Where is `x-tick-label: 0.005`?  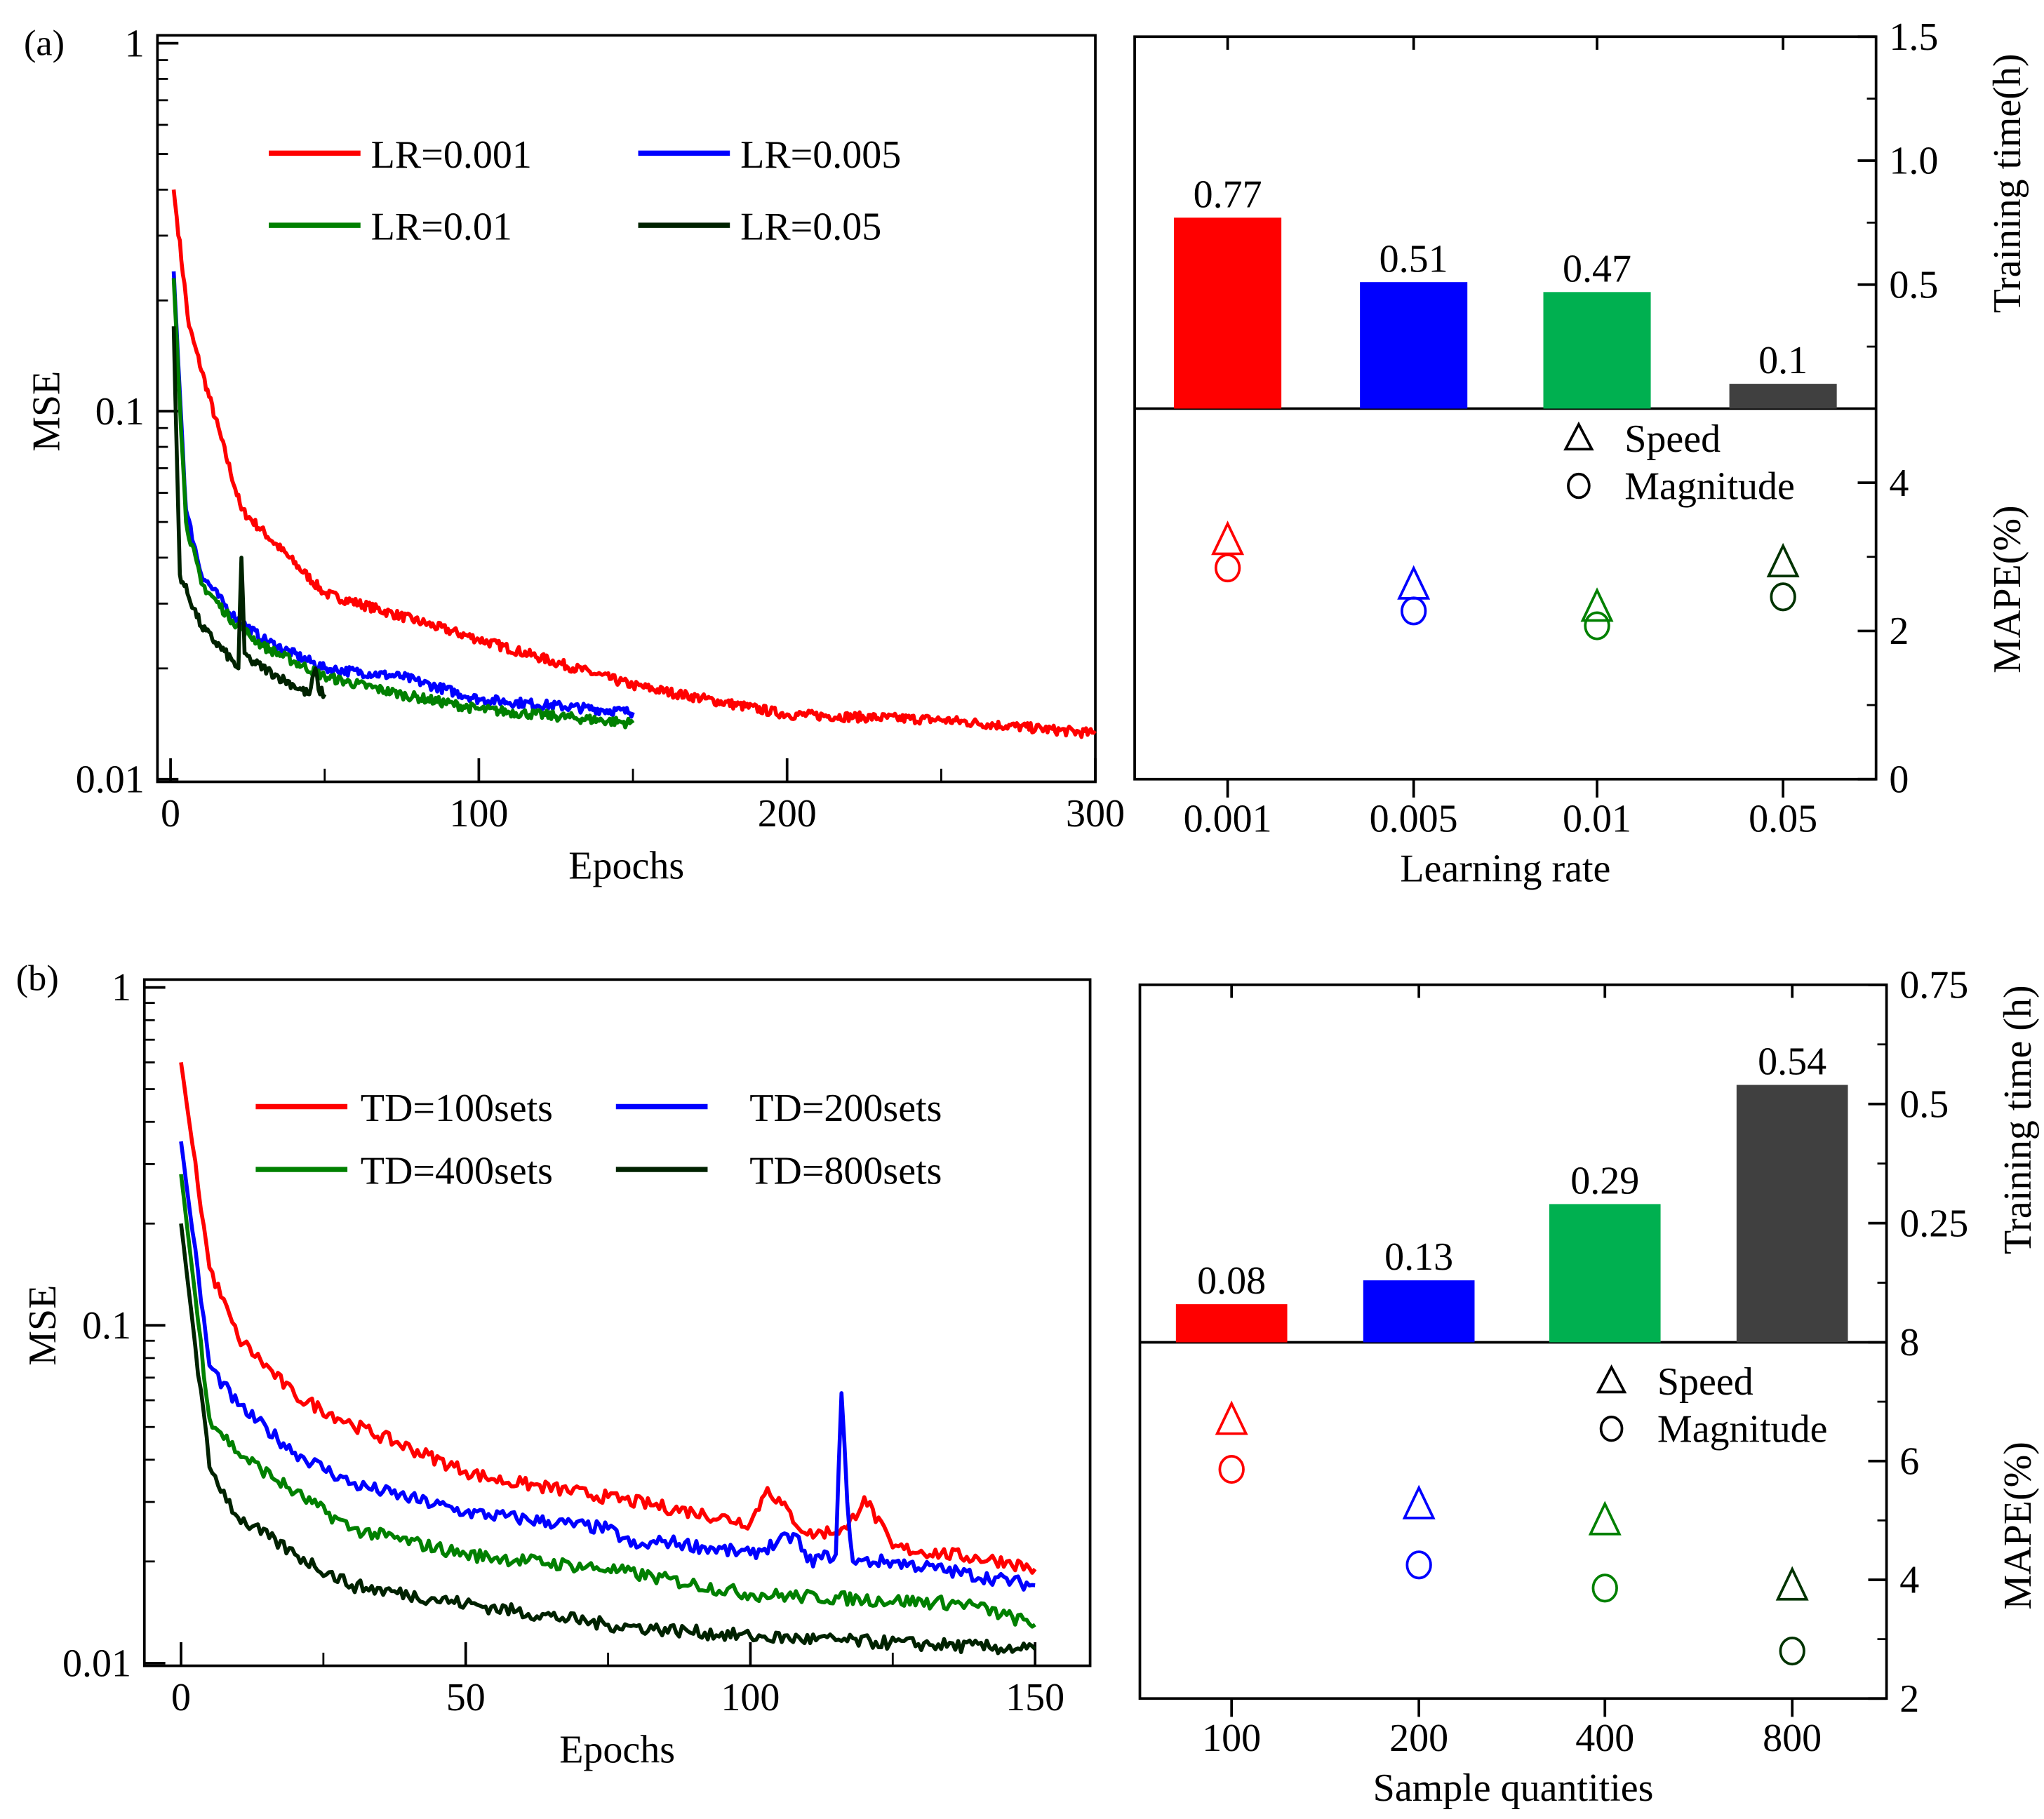
x-tick-label: 0.005 is located at coordinates (1414, 818).